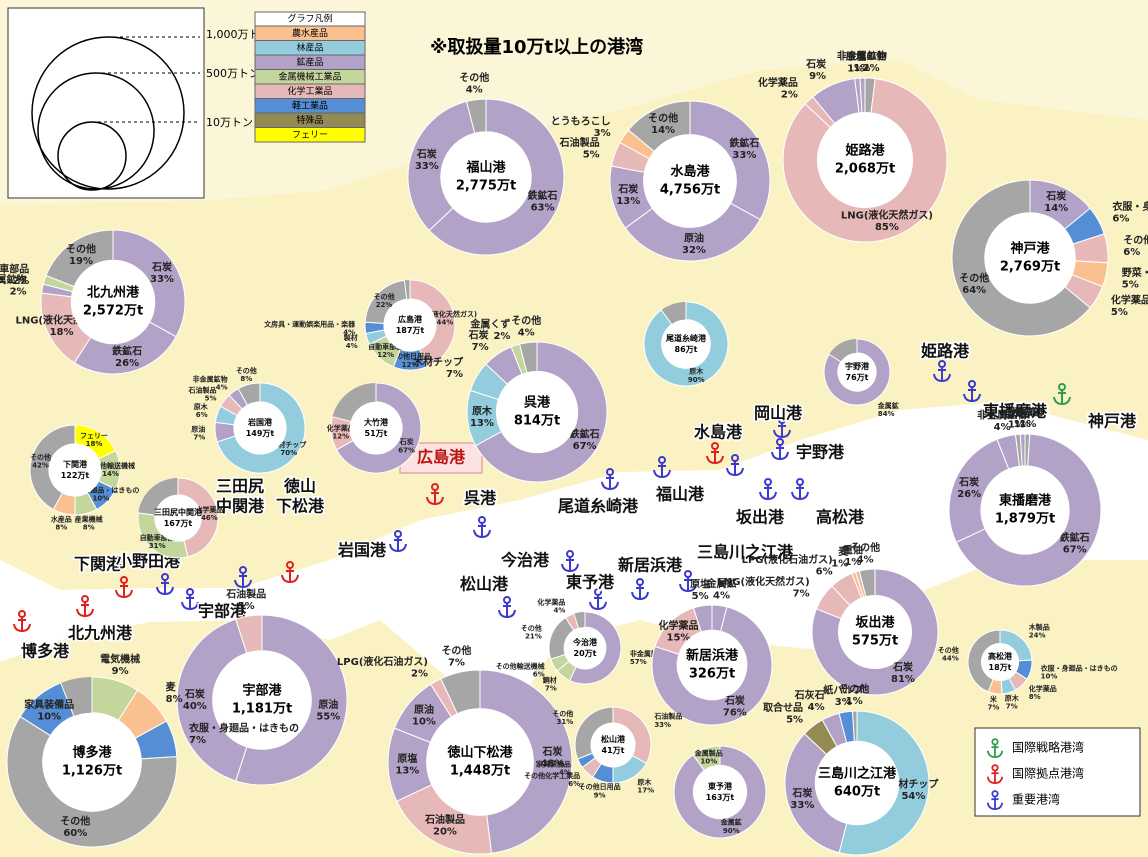 Image resolution: width=1148 pixels, height=857 pixels. Describe the element at coordinates (553, 763) in the screenshot. I see `segment-value: 48%` at that location.